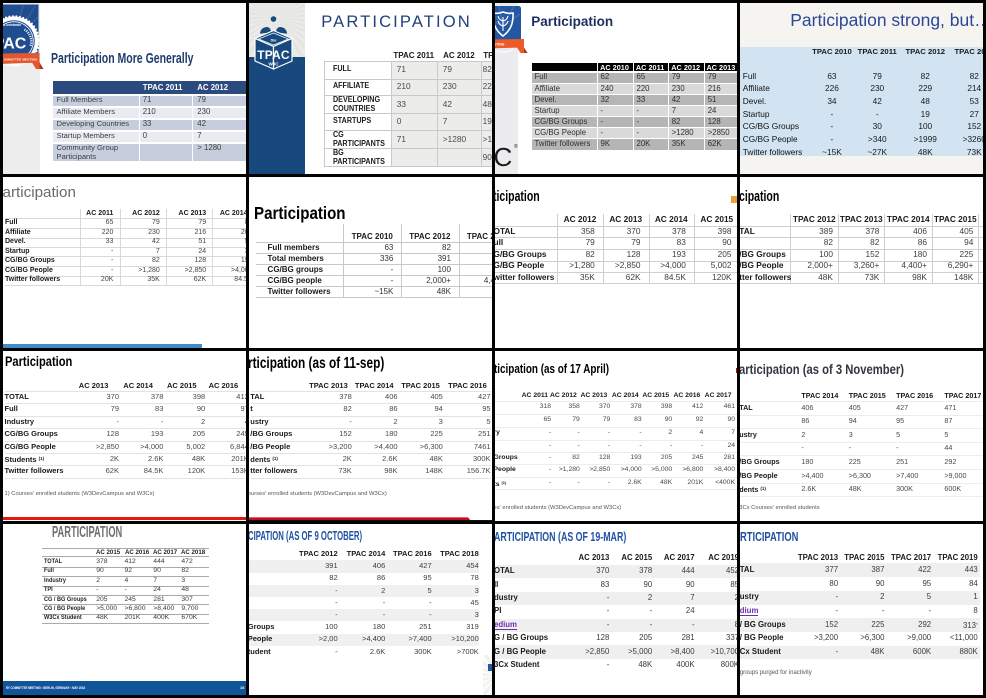 This screenshot has height=698, width=986. I want to click on svg-text: PAC, so click(15, 44).